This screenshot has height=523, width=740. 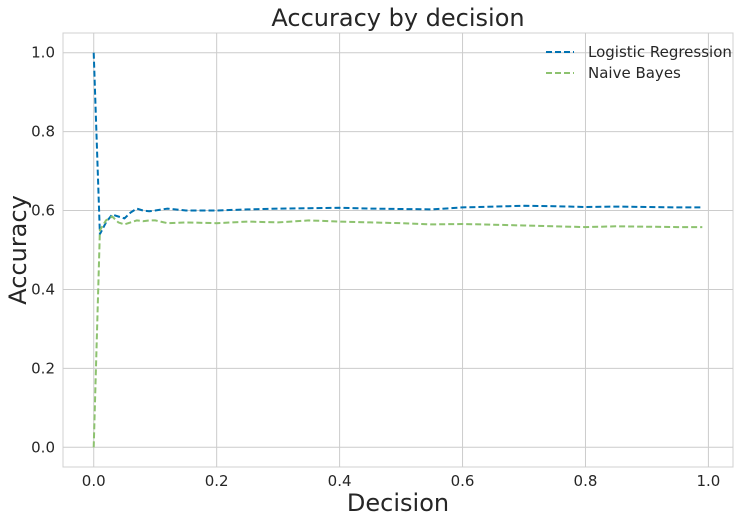 What do you see at coordinates (43, 368) in the screenshot?
I see `y-tick-label: 0.2` at bounding box center [43, 368].